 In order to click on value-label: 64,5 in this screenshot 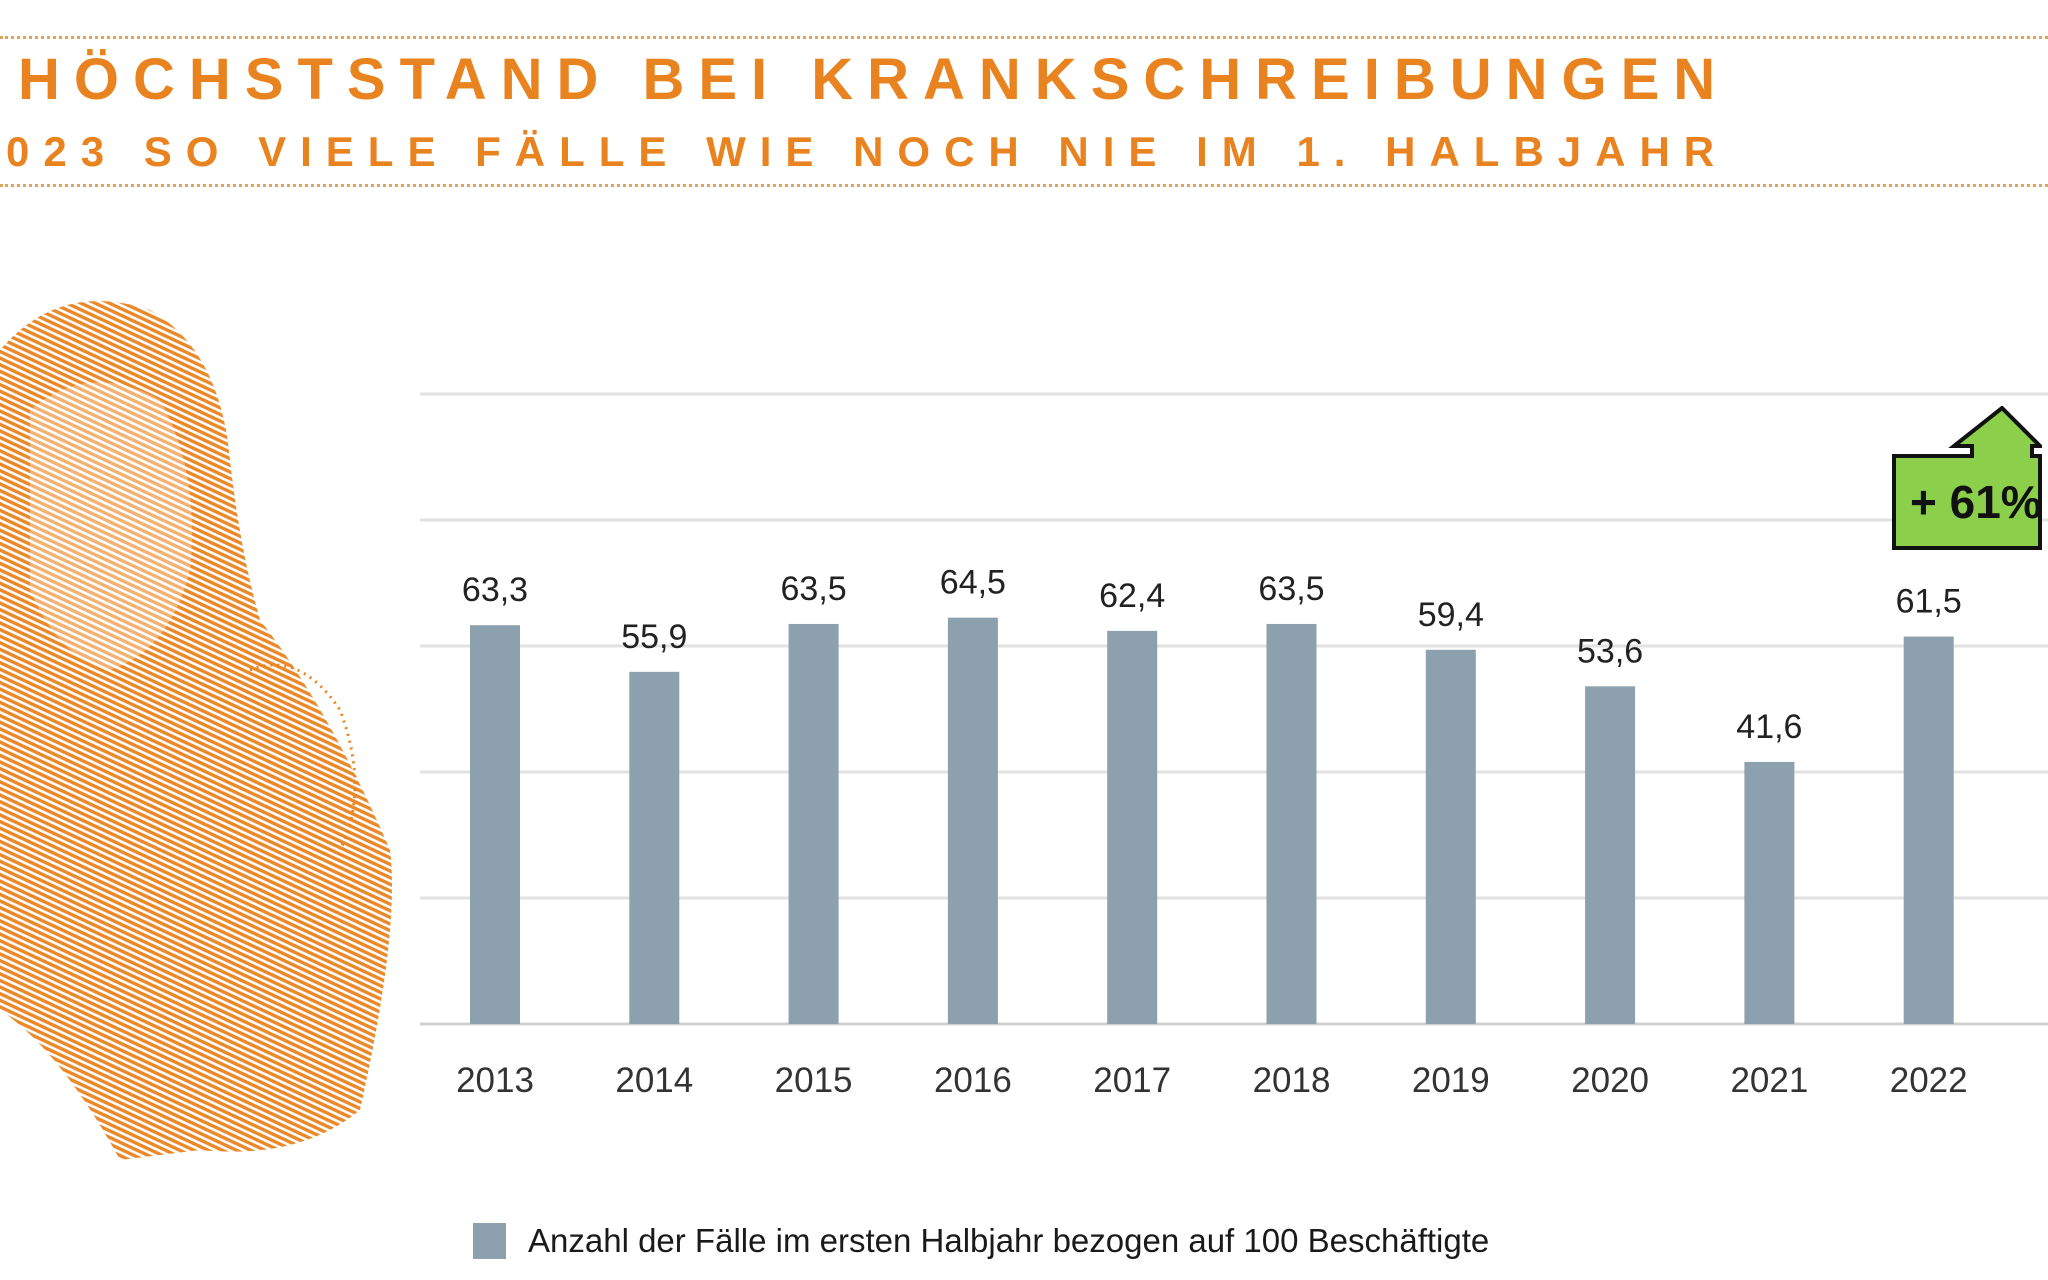, I will do `click(973, 583)`.